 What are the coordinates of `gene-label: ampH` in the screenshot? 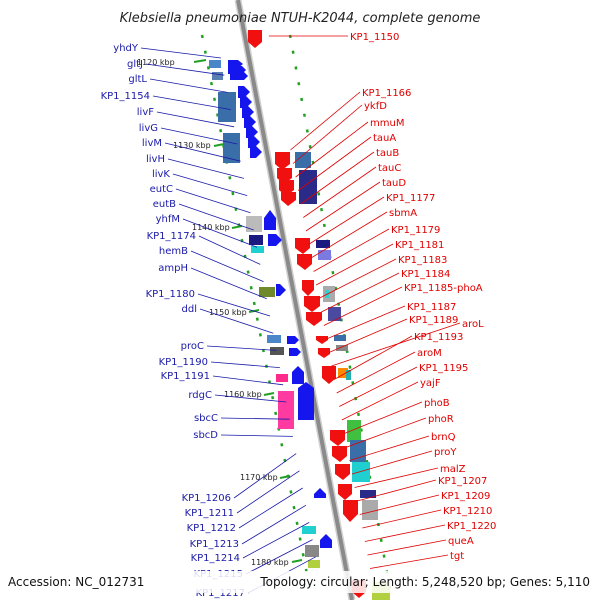 It's located at (173, 268).